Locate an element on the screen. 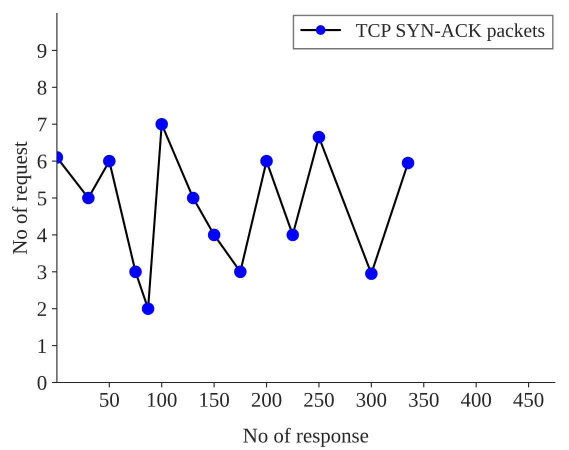 This screenshot has width=569, height=450. y-tick-label: 1 is located at coordinates (42, 346).